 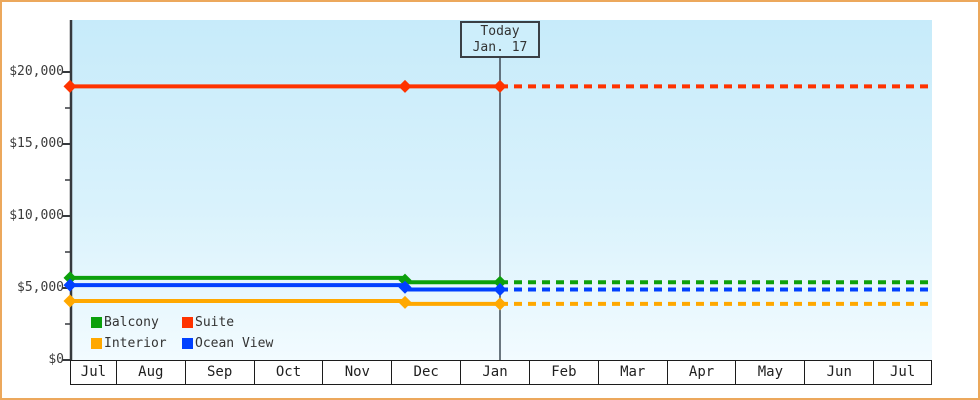 I want to click on series-line-solid-ocean-view, so click(x=285, y=287).